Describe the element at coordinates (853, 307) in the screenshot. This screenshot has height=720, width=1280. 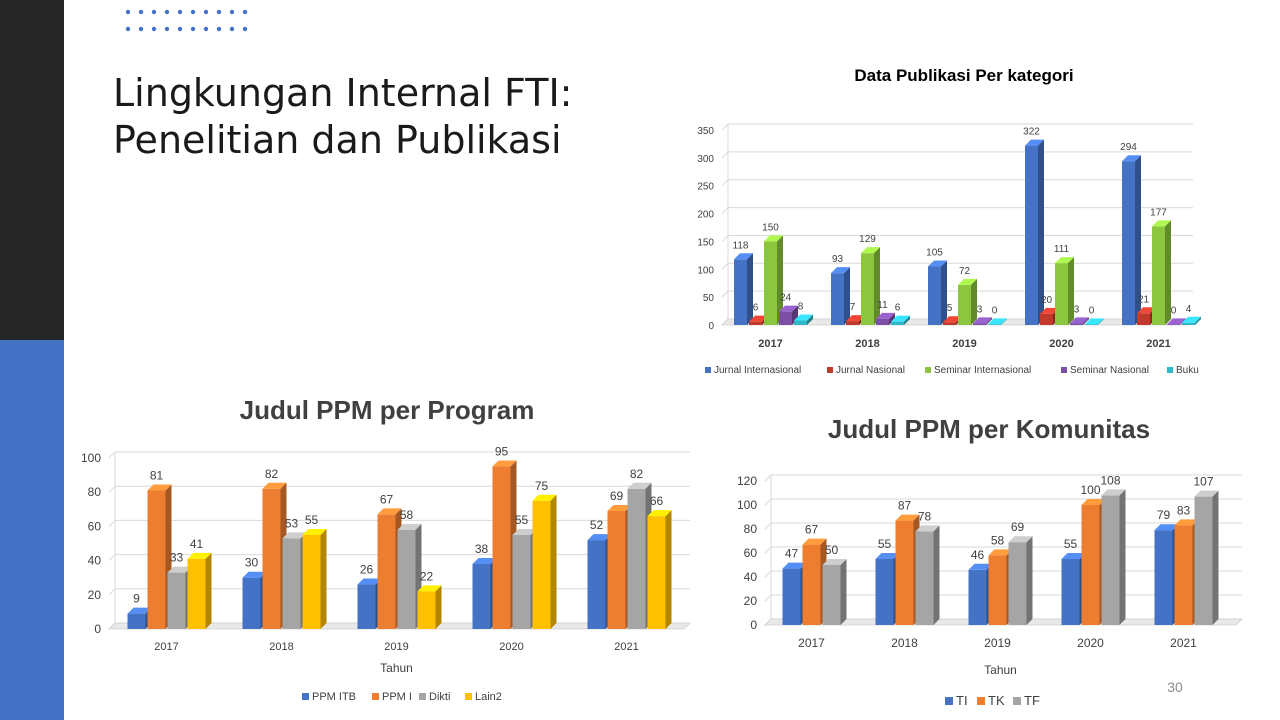
I see `data-label: 7` at that location.